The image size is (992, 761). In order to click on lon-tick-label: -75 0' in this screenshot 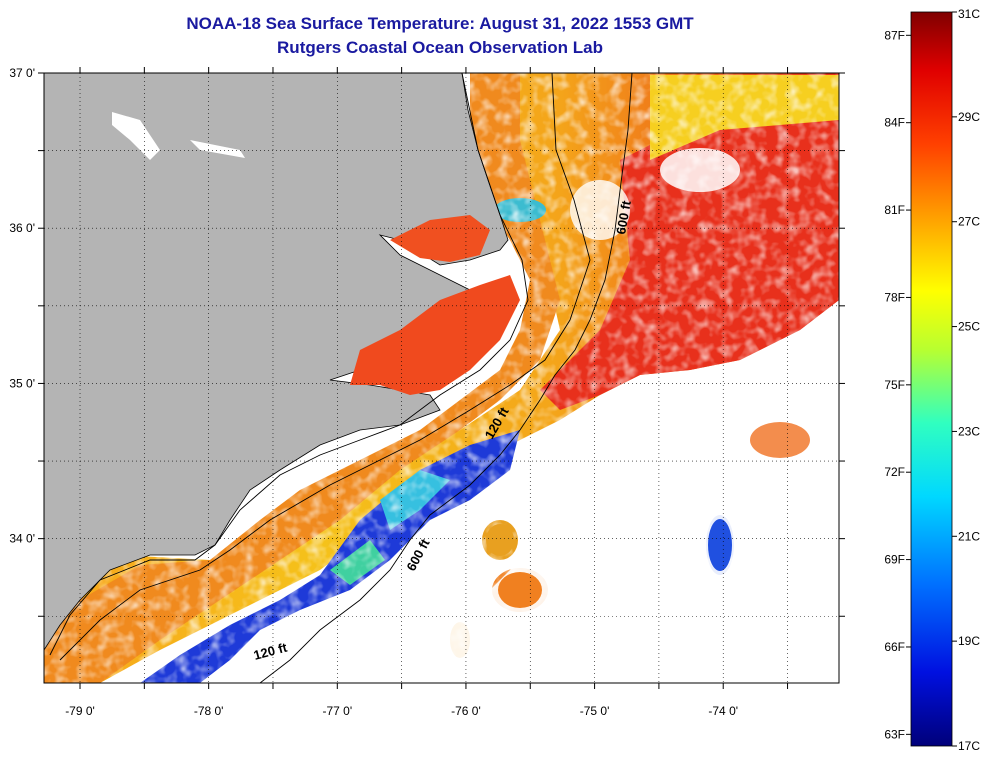, I will do `click(595, 711)`.